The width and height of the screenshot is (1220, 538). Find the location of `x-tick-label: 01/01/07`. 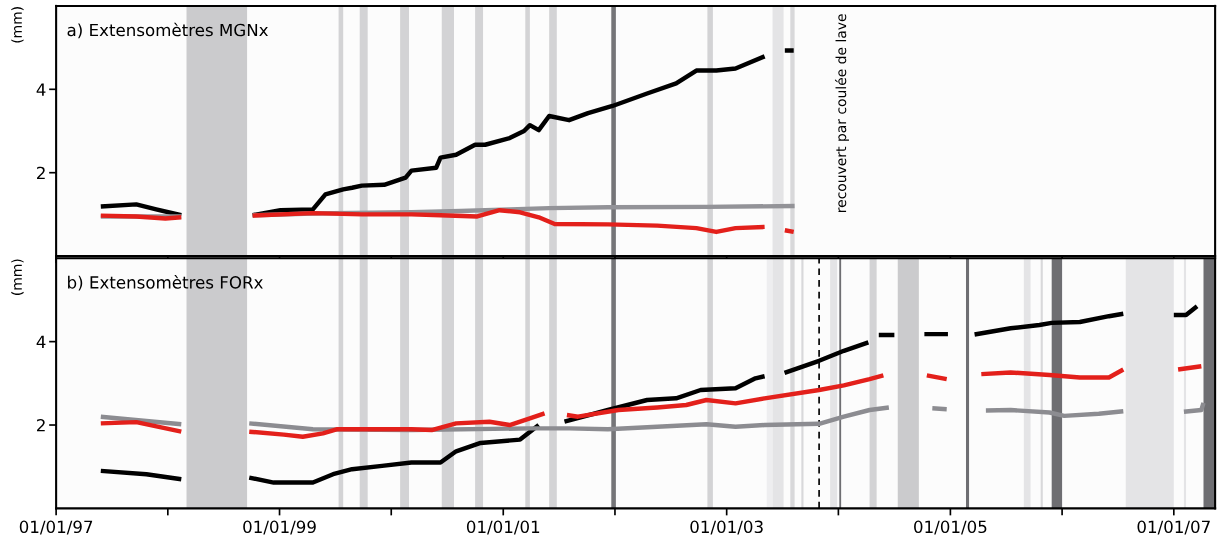

x-tick-label: 01/01/07 is located at coordinates (1173, 527).